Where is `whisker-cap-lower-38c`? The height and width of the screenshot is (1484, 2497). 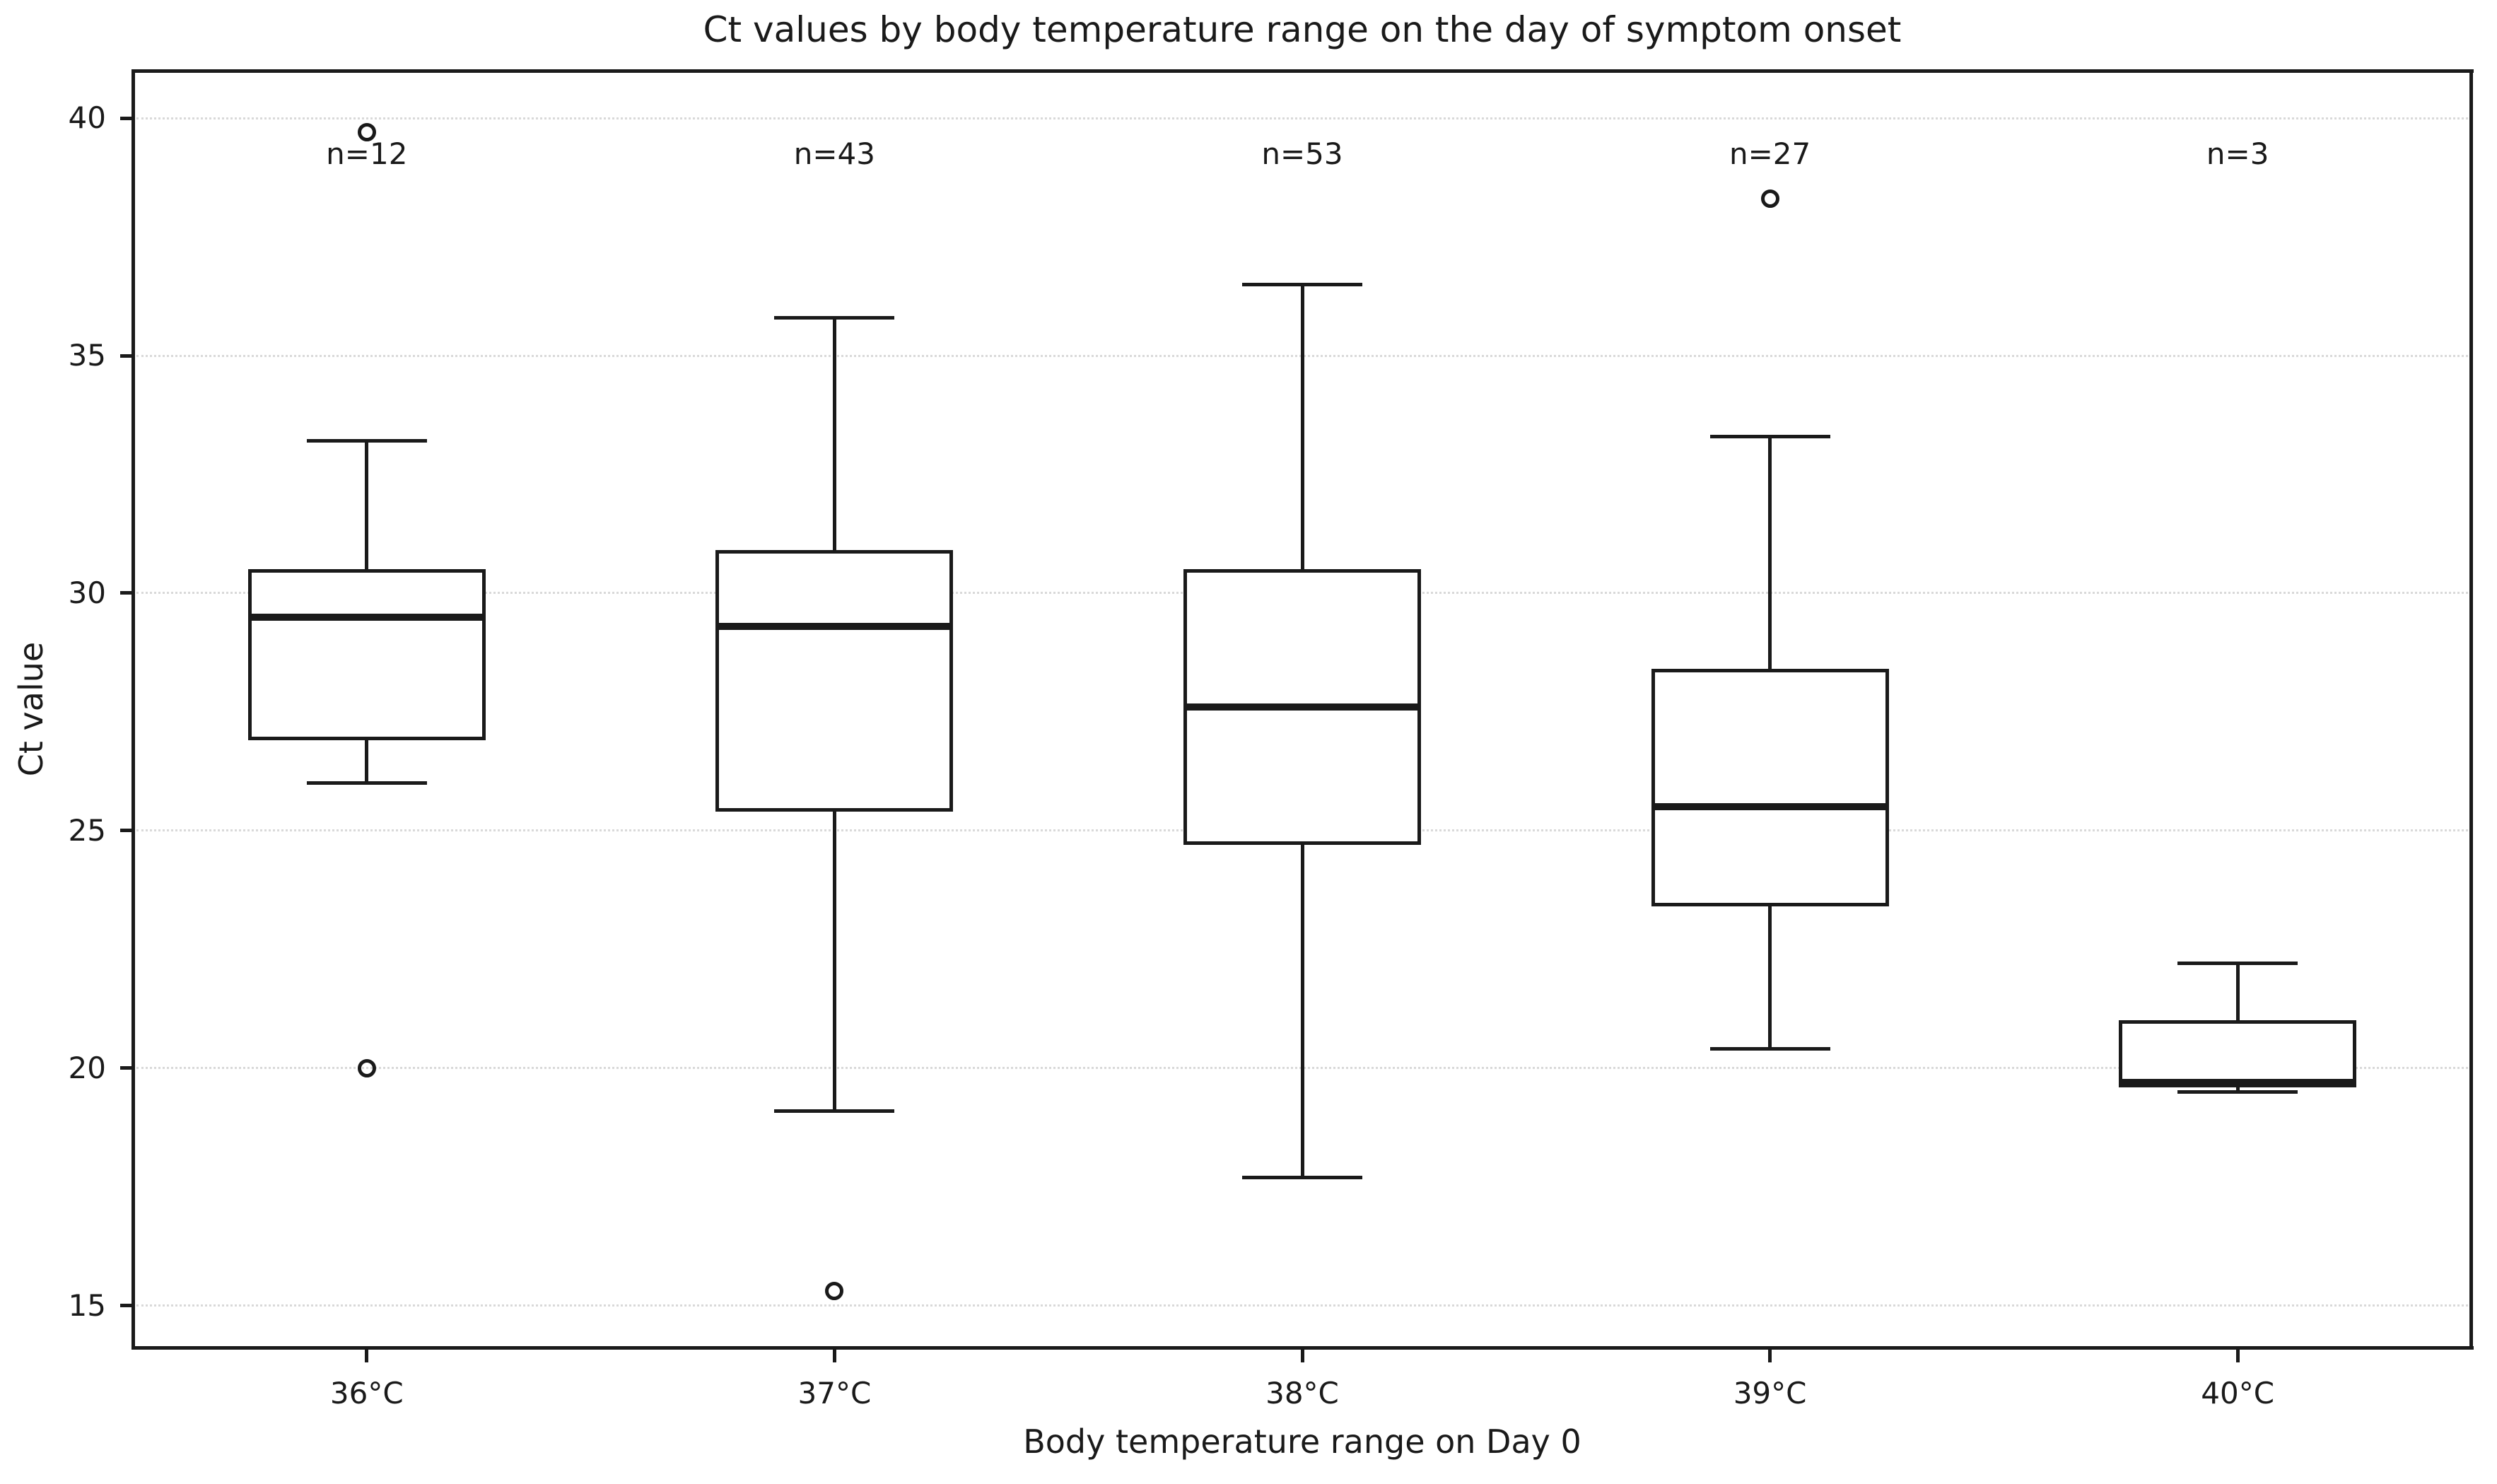 whisker-cap-lower-38c is located at coordinates (1302, 1177).